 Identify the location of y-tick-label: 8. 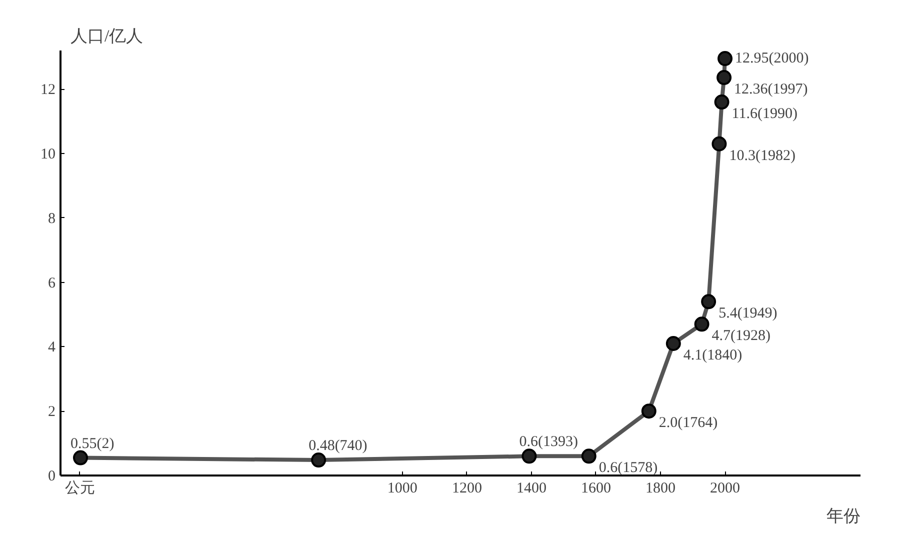
(52, 218).